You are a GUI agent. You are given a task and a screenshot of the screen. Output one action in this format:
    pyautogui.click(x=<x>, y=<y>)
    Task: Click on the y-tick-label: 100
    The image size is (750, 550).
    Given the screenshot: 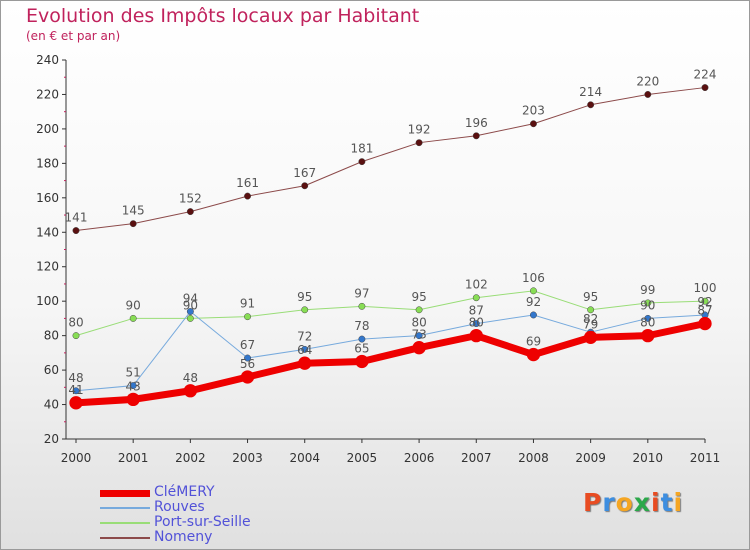 What is the action you would take?
    pyautogui.click(x=47, y=301)
    